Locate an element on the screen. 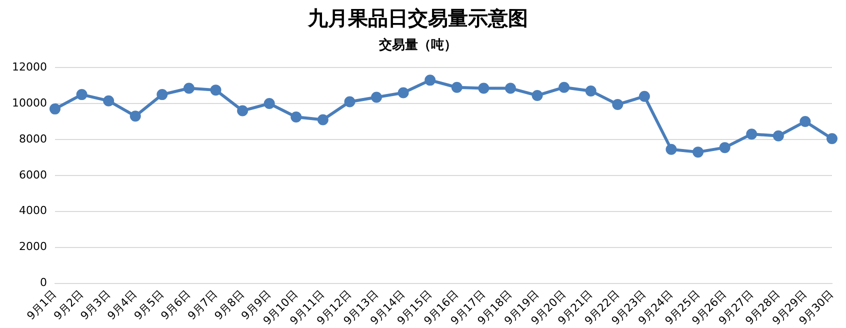 The image size is (846, 328). y-tick-label: 8000 is located at coordinates (32, 139).